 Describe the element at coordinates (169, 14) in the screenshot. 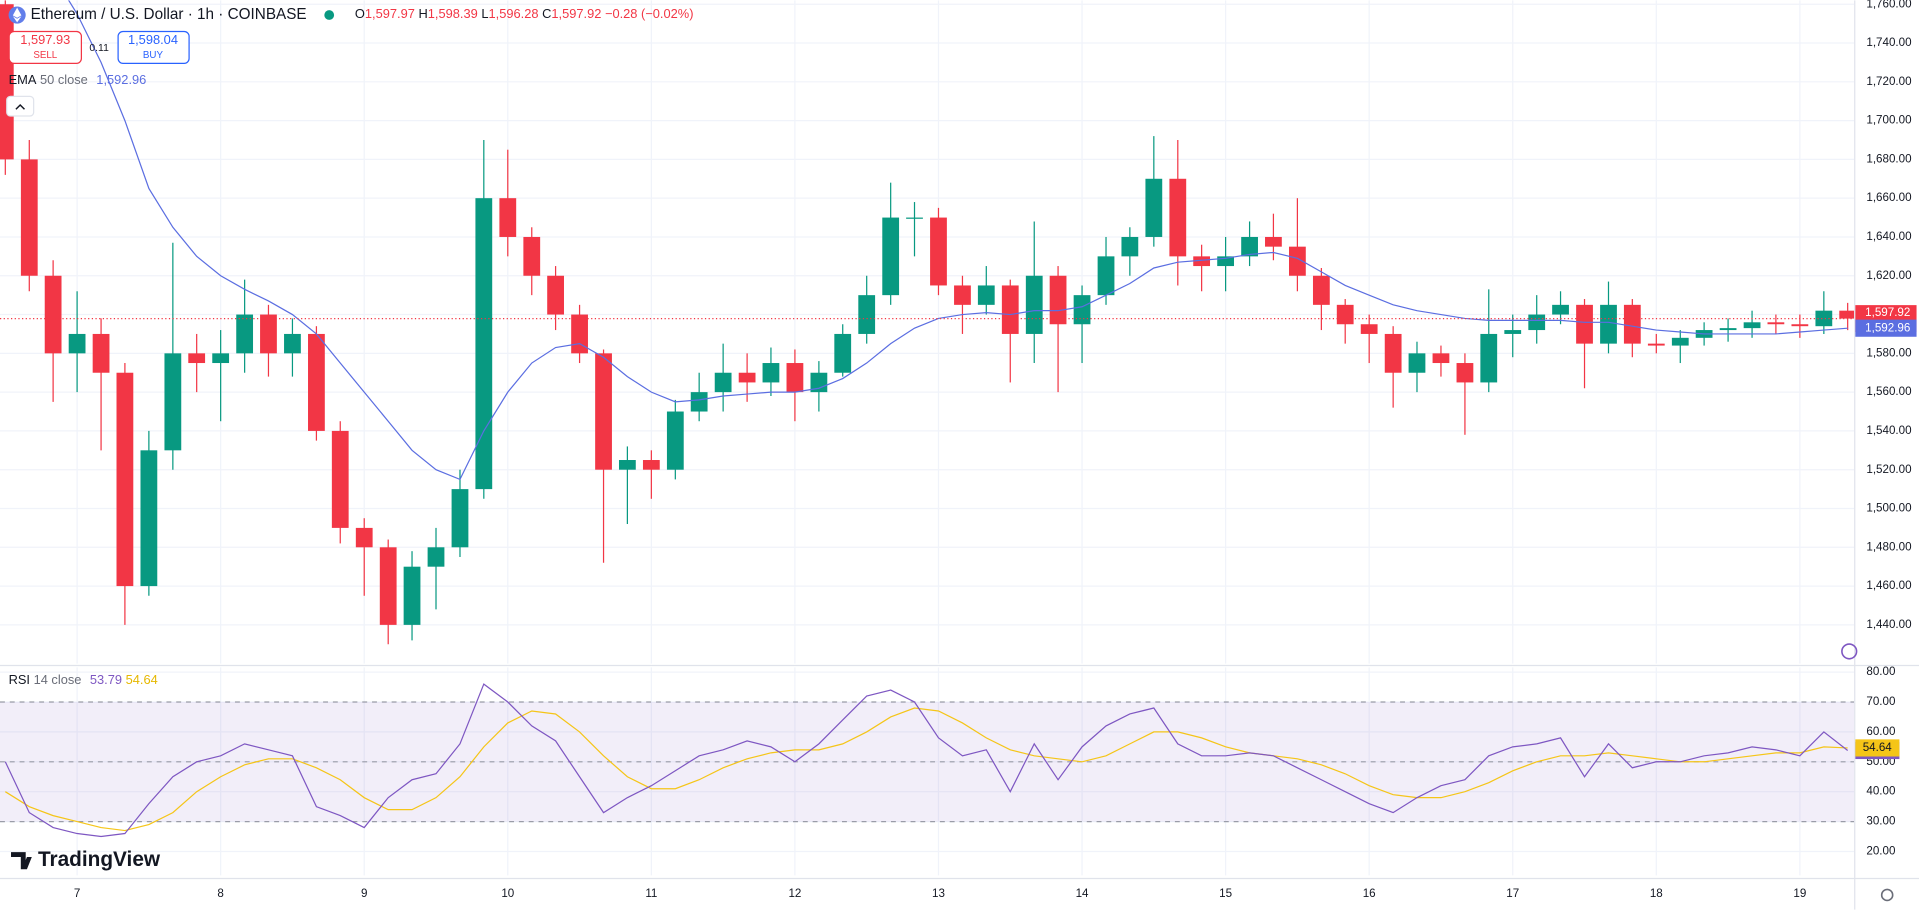

I see `symbol-title: Ethereum / U.S. Dollar · 1h · COINBASE` at that location.